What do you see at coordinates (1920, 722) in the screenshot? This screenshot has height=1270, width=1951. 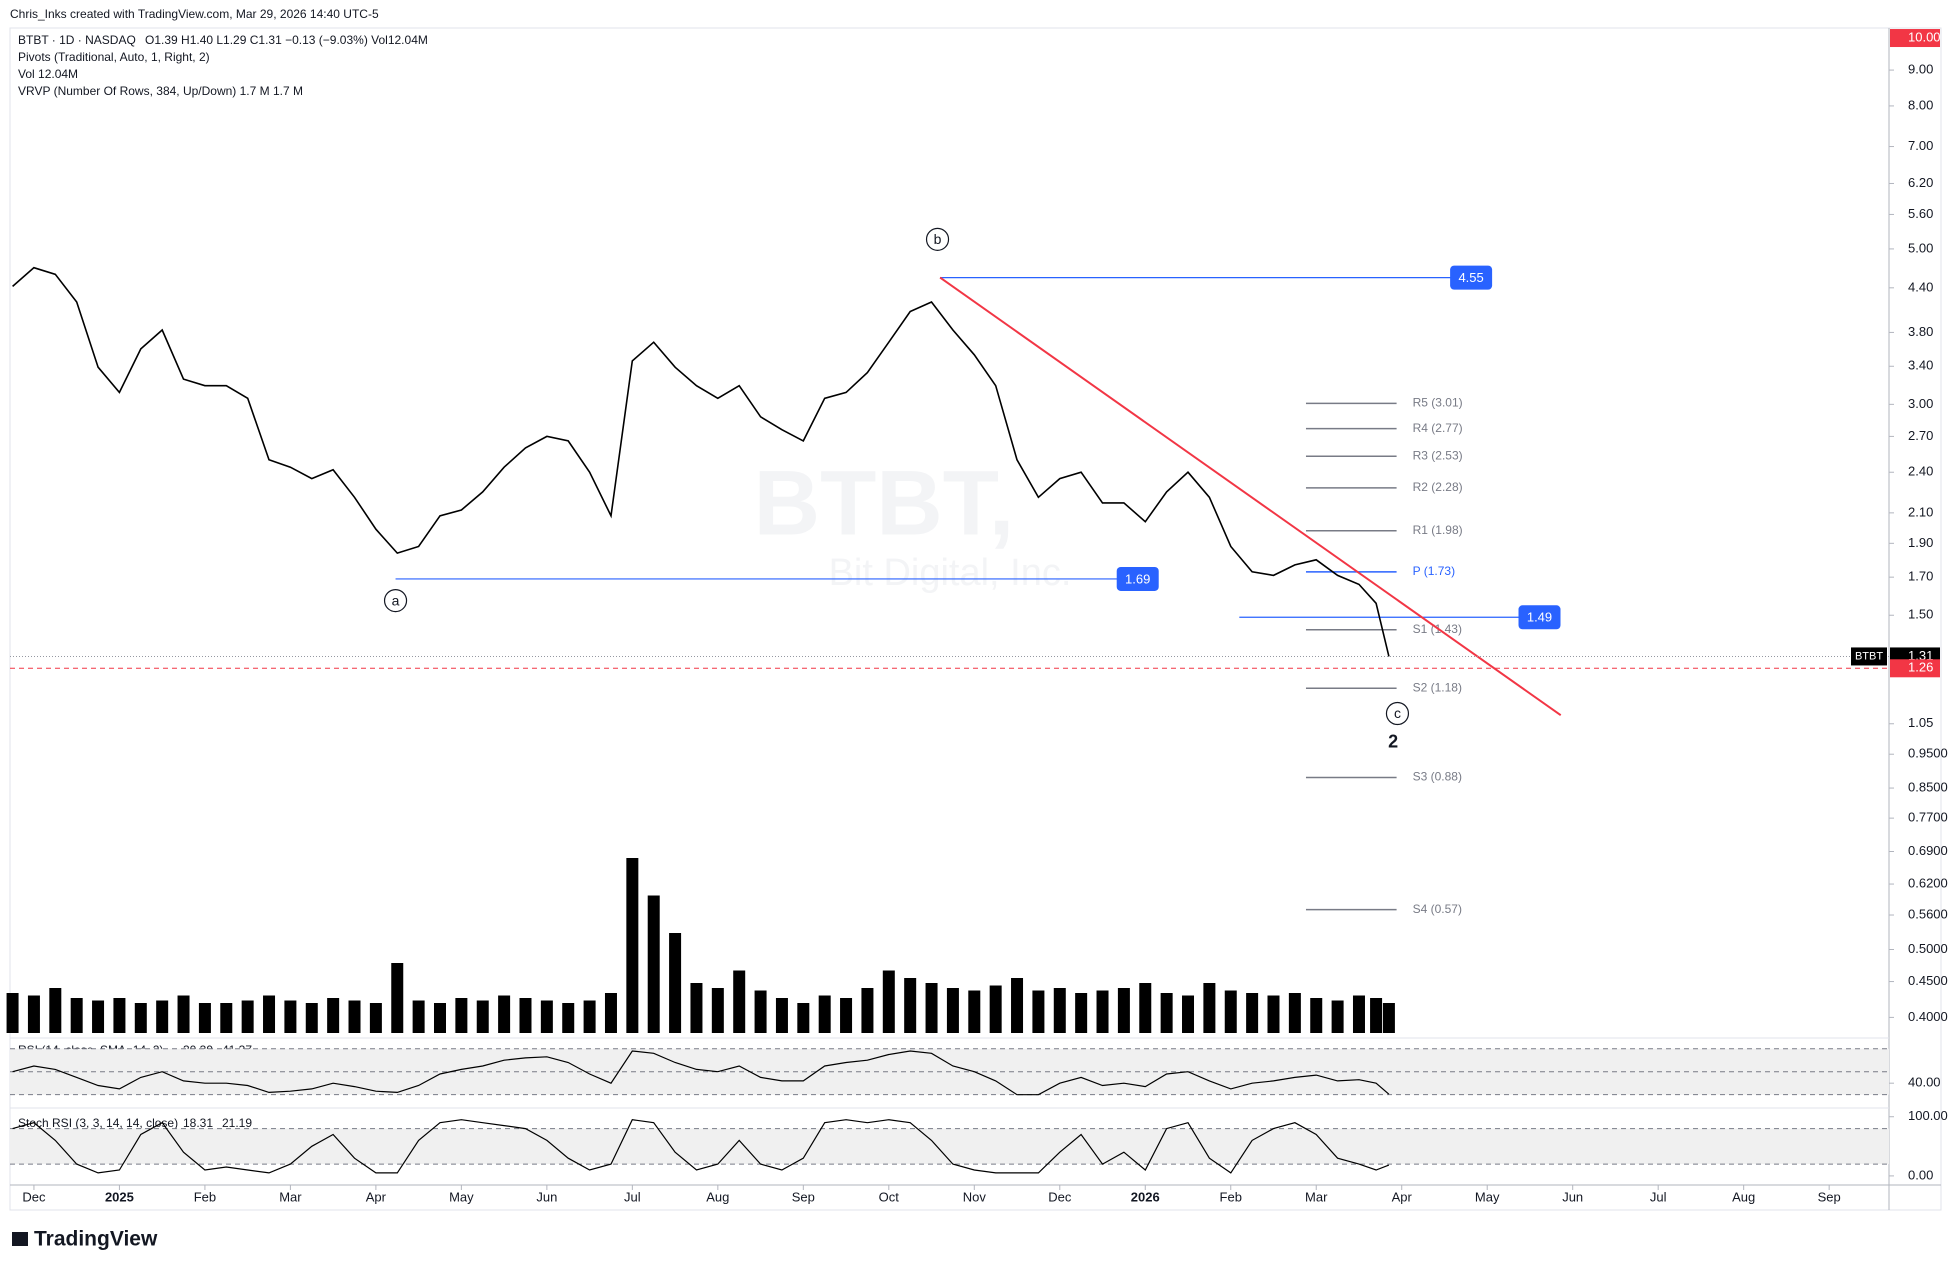 I see `y-tick-label: 1.05` at bounding box center [1920, 722].